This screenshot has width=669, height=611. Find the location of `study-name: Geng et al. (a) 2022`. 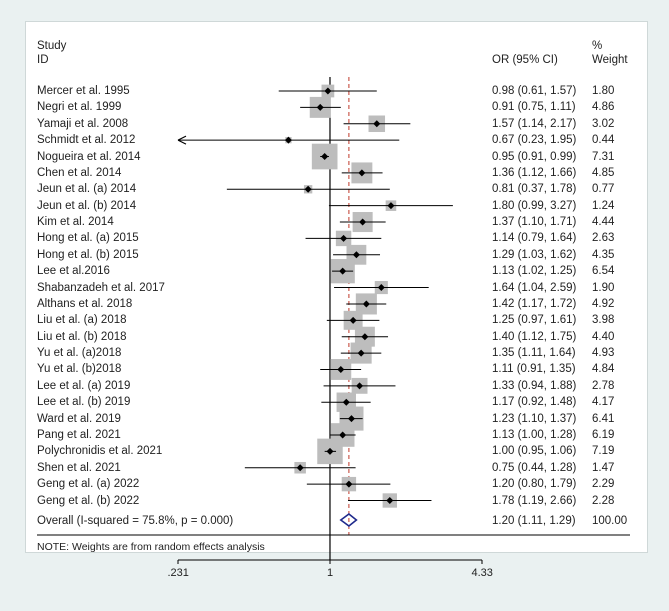

study-name: Geng et al. (a) 2022 is located at coordinates (88, 484).